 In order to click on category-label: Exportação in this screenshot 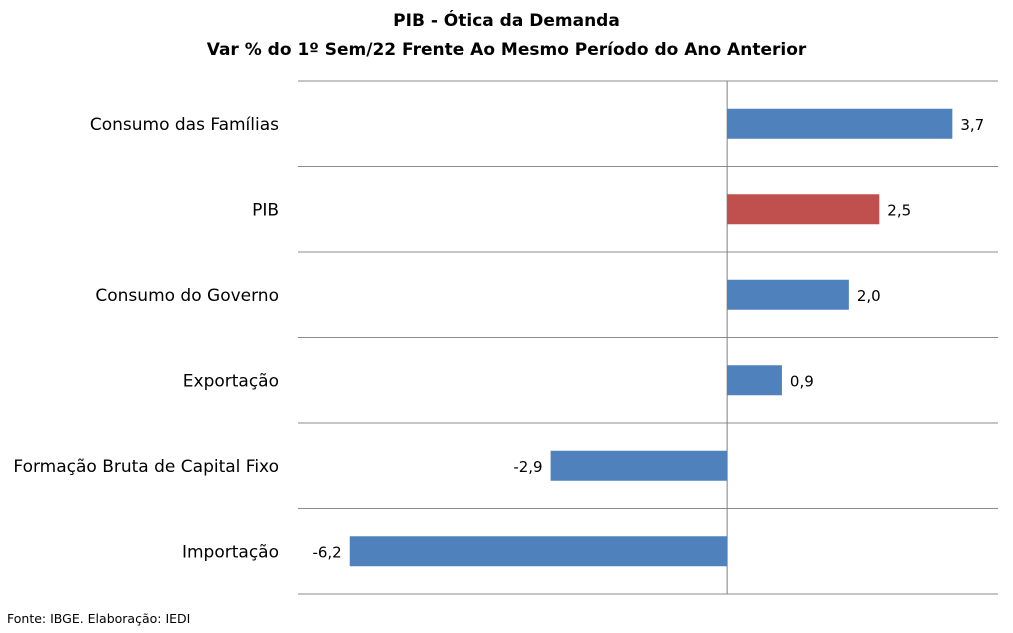, I will do `click(231, 381)`.